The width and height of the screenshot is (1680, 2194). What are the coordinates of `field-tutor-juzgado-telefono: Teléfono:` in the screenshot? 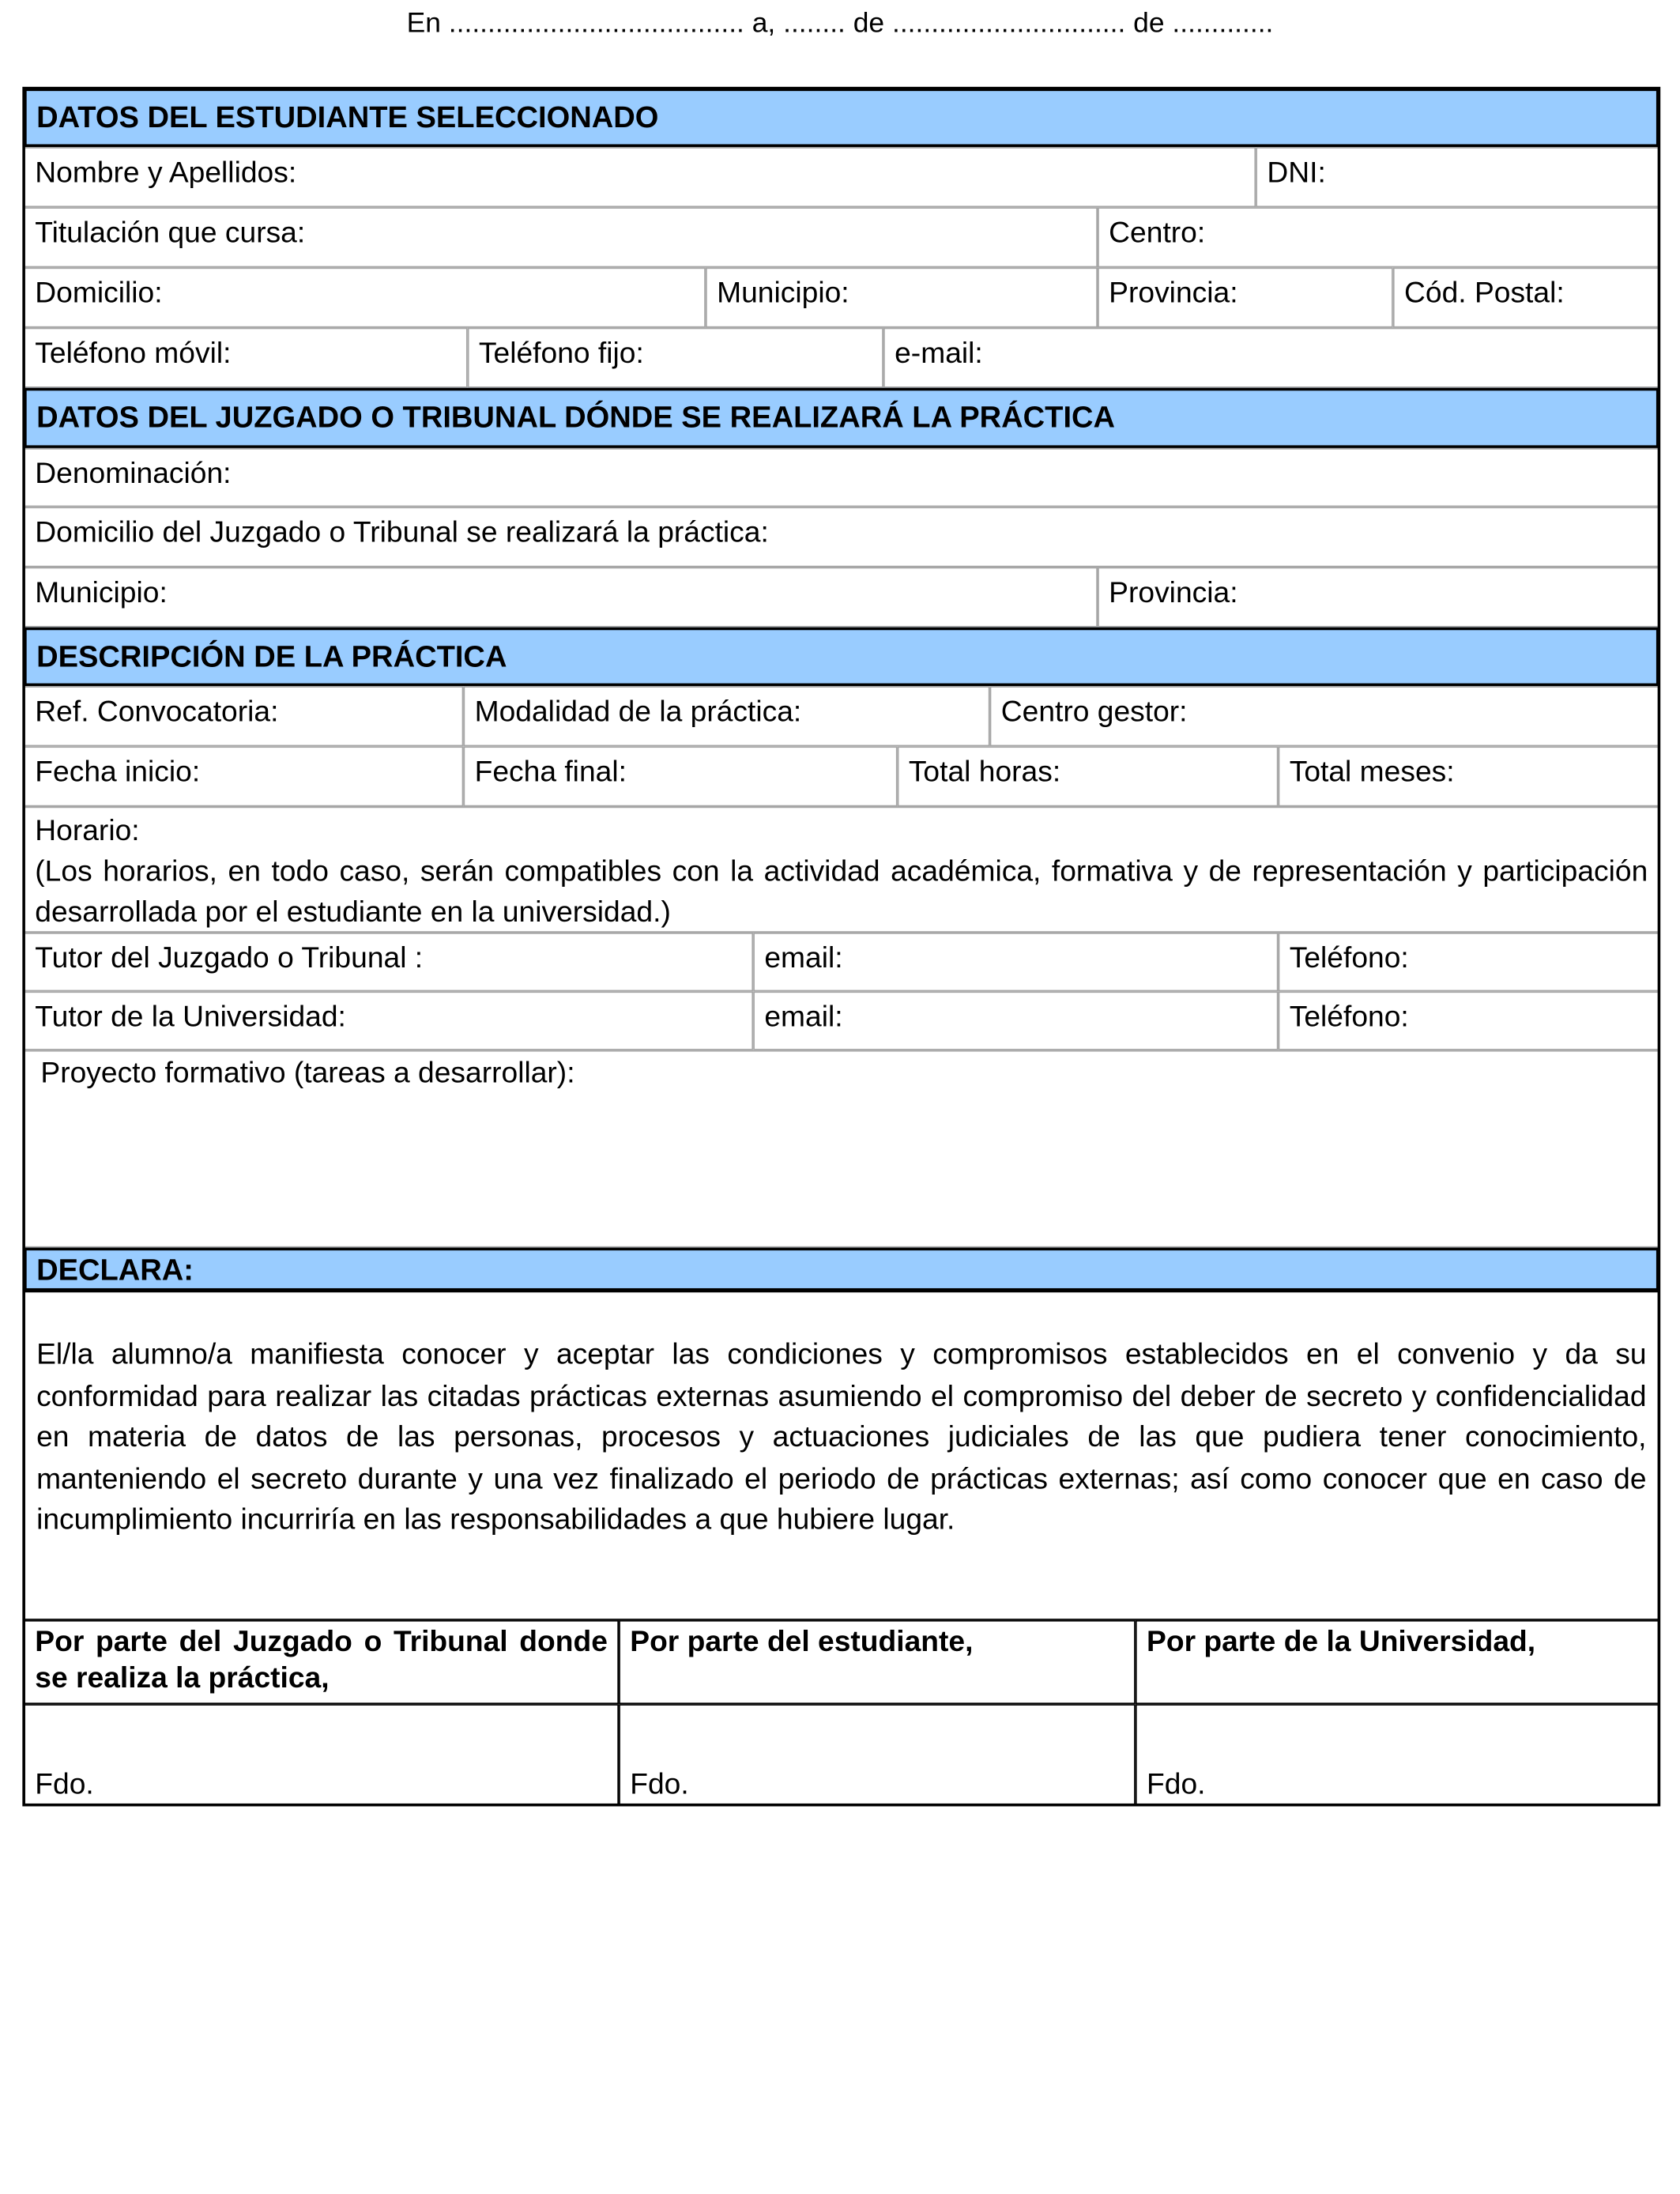 It's located at (1468, 962).